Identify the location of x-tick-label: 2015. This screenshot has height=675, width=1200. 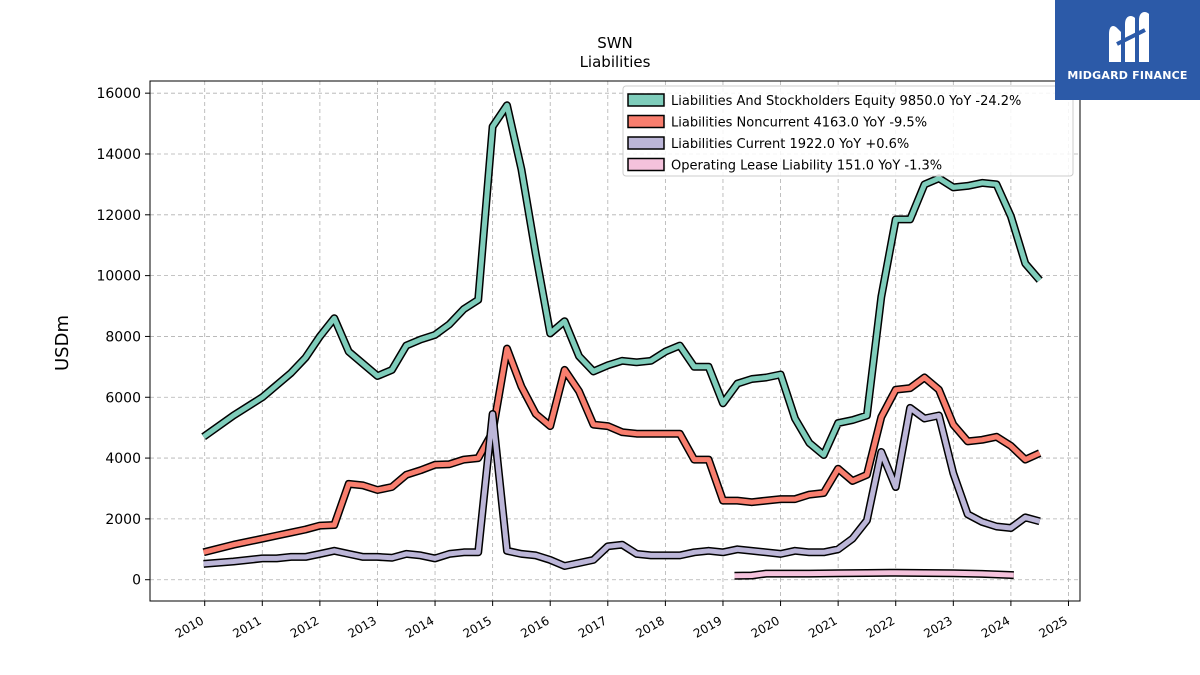
(477, 626).